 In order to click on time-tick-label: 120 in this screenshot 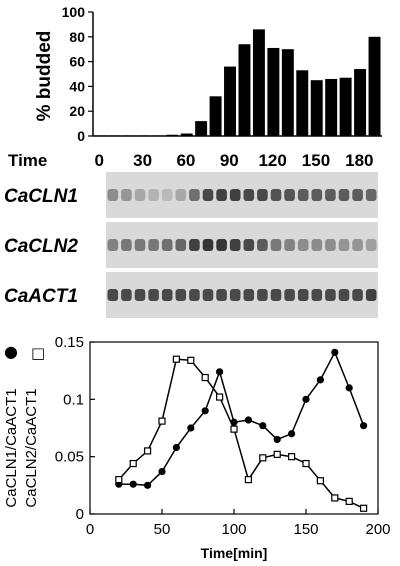, I will do `click(272, 160)`.